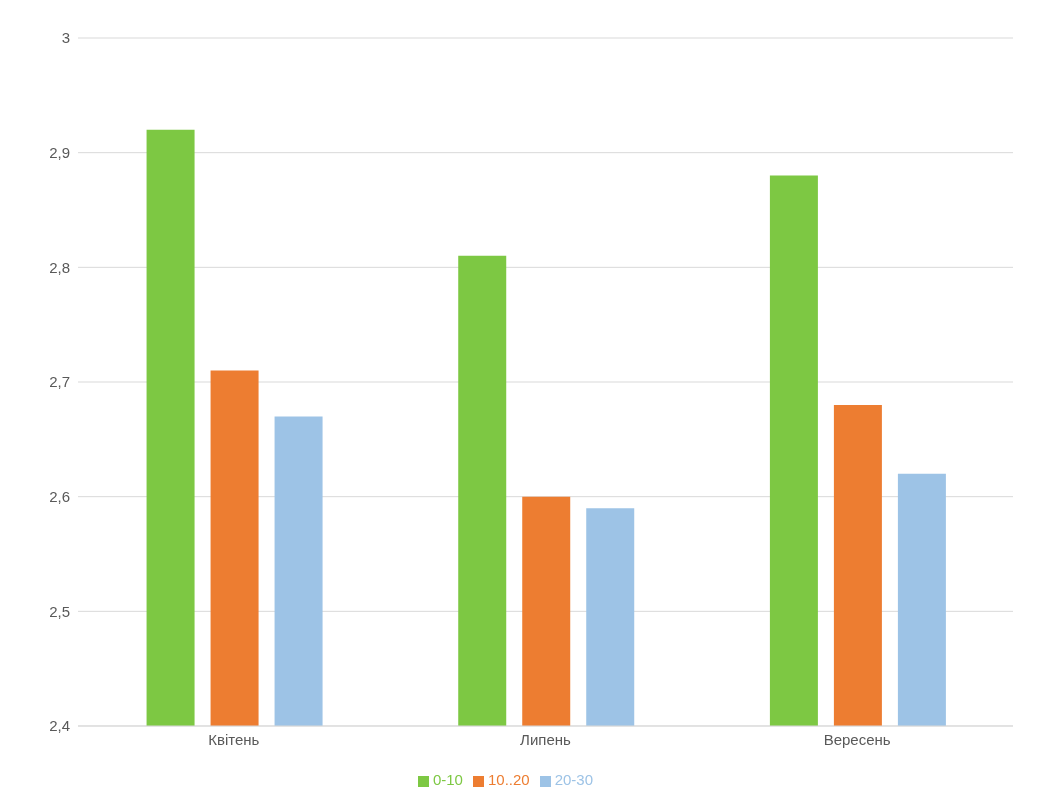 The image size is (1047, 806). What do you see at coordinates (447, 779) in the screenshot?
I see `legend-label: 0-10` at bounding box center [447, 779].